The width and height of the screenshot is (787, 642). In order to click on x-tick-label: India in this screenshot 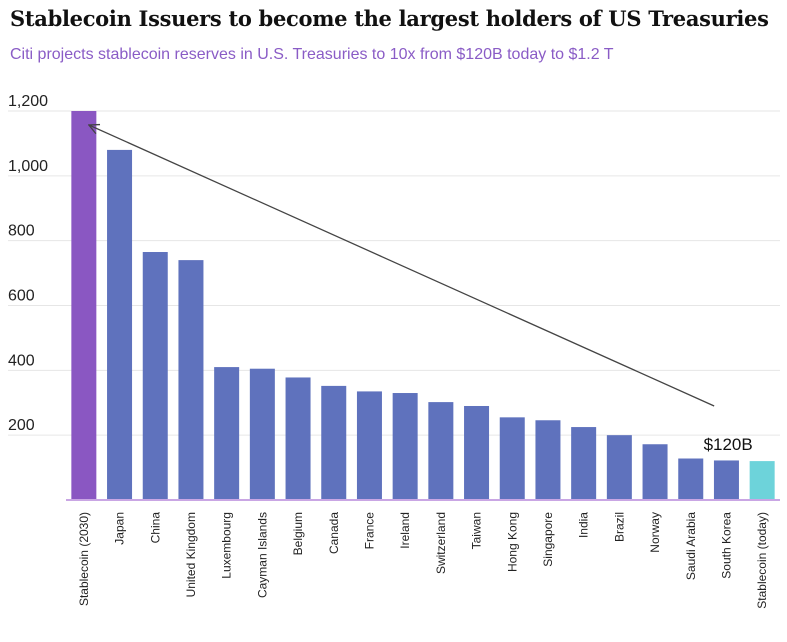, I will do `click(584, 525)`.